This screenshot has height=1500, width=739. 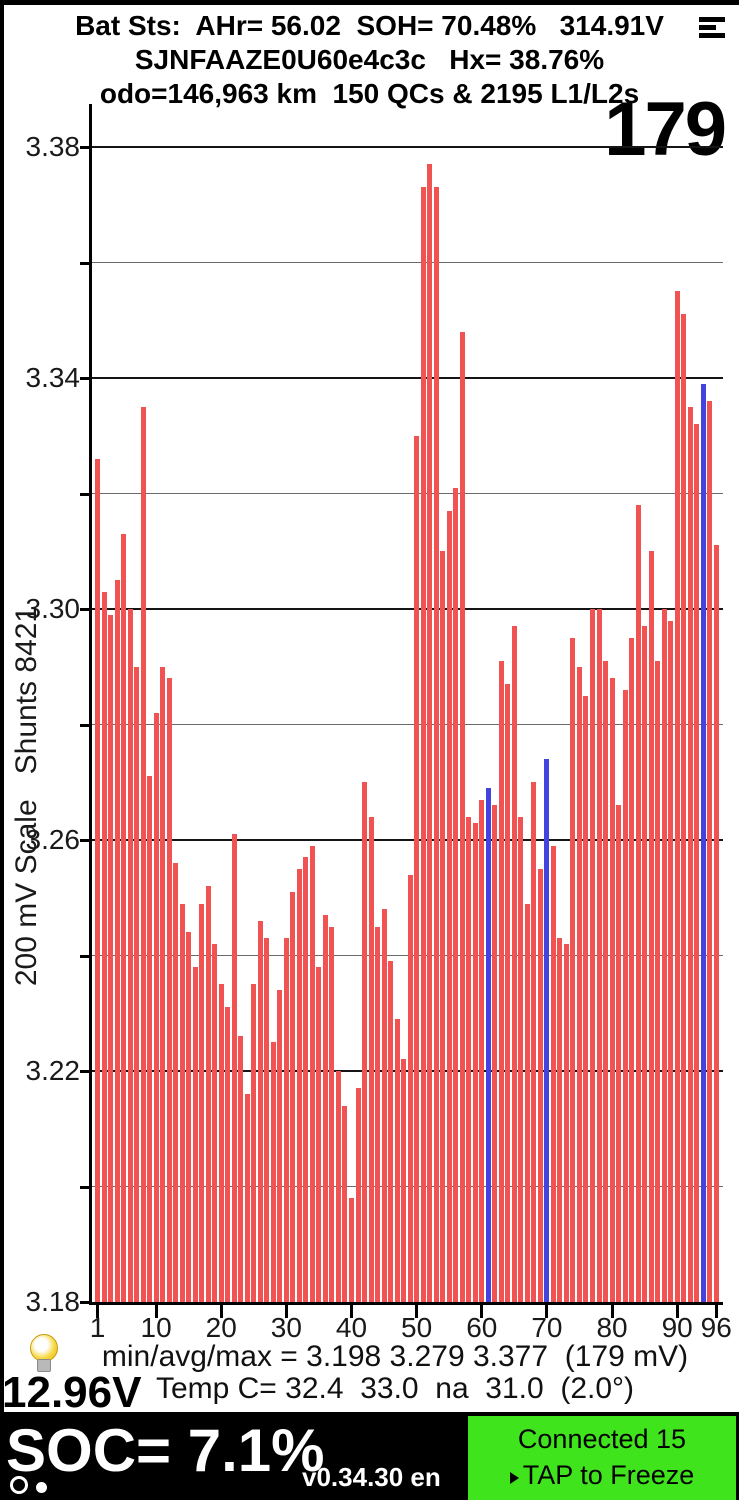 I want to click on y-axis-label-3.22: 3.22, so click(x=53, y=1070).